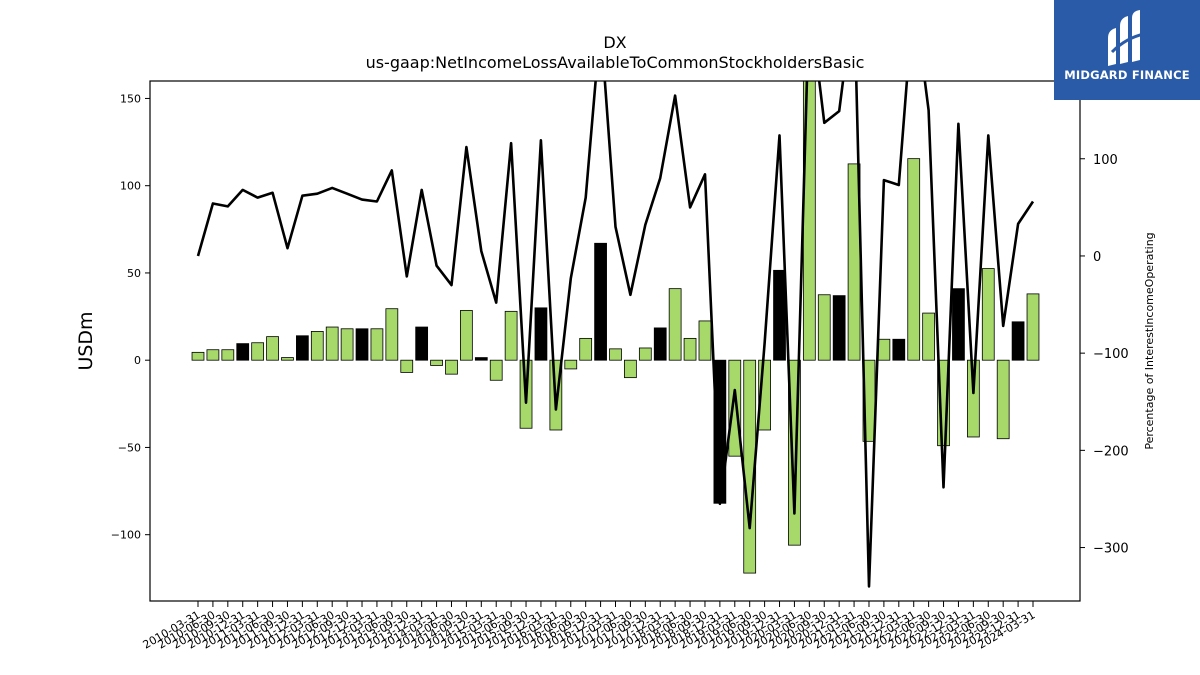 The height and width of the screenshot is (675, 1200). Describe the element at coordinates (137, 360) in the screenshot. I see `y-tick-label: 0` at that location.